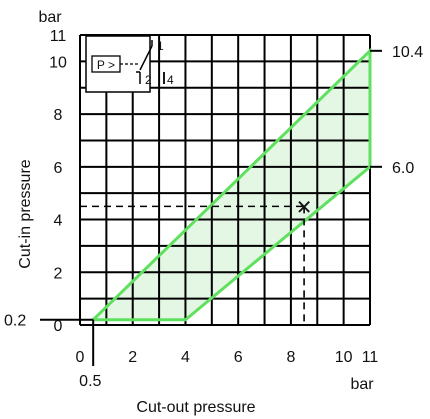  Describe the element at coordinates (132, 357) in the screenshot. I see `x-tick-label: 2` at that location.